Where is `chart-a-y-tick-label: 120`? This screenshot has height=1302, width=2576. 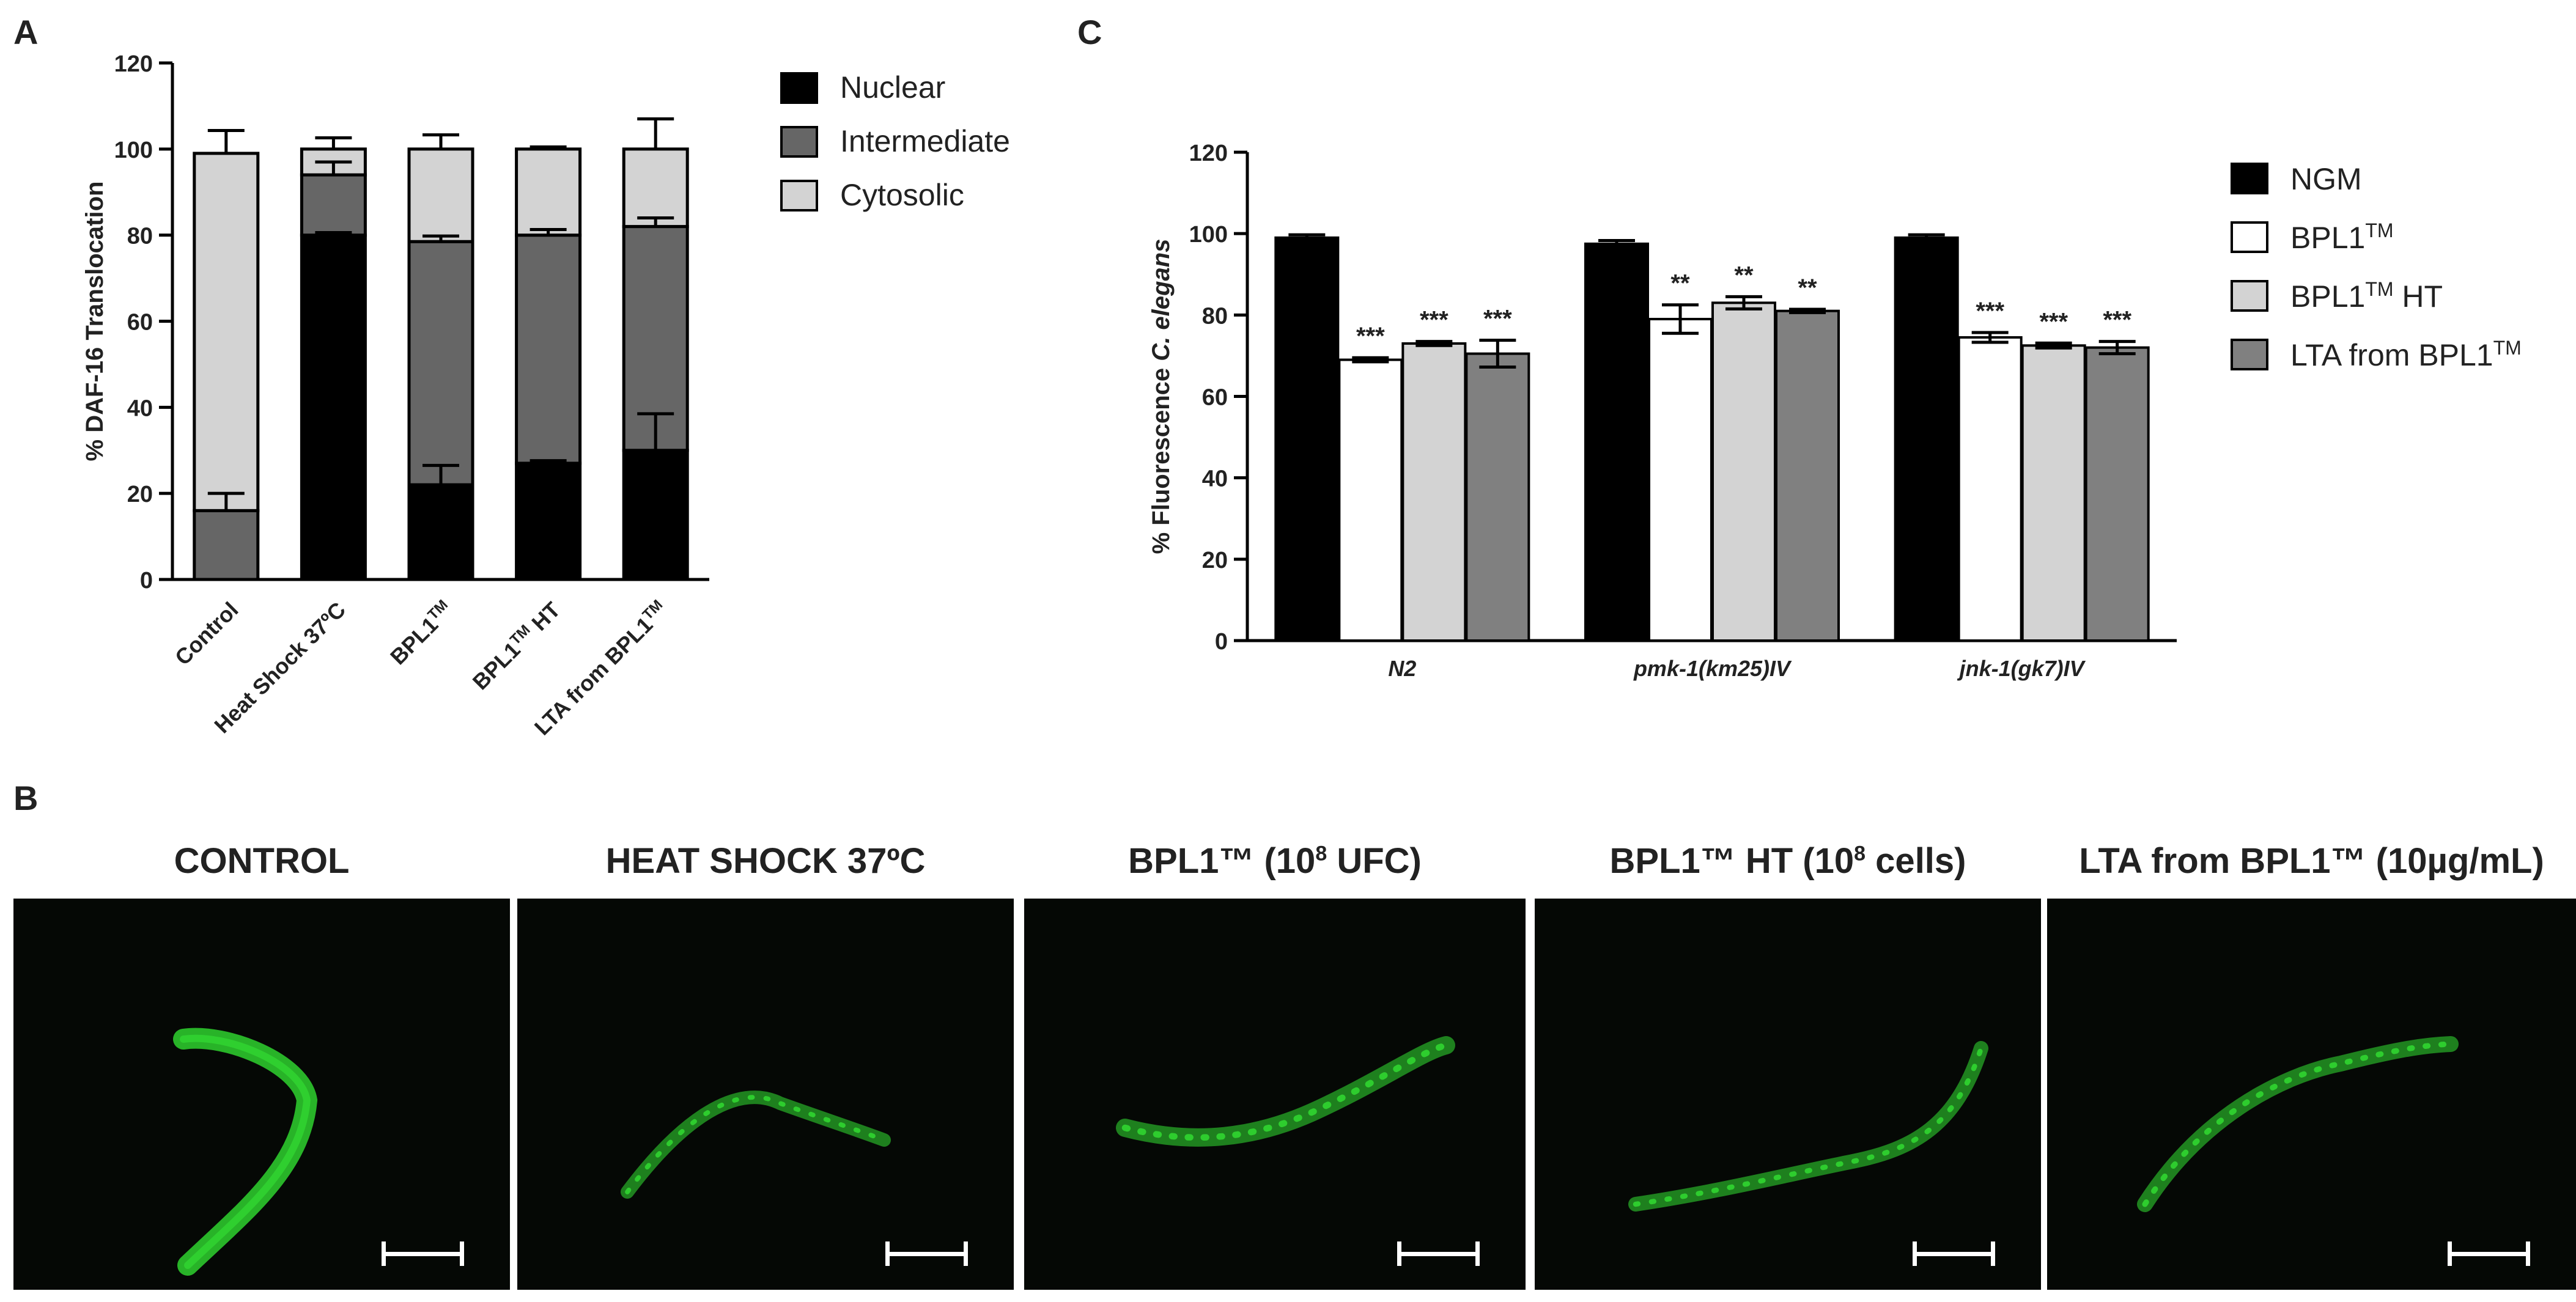
chart-a-y-tick-label: 120 is located at coordinates (133, 64).